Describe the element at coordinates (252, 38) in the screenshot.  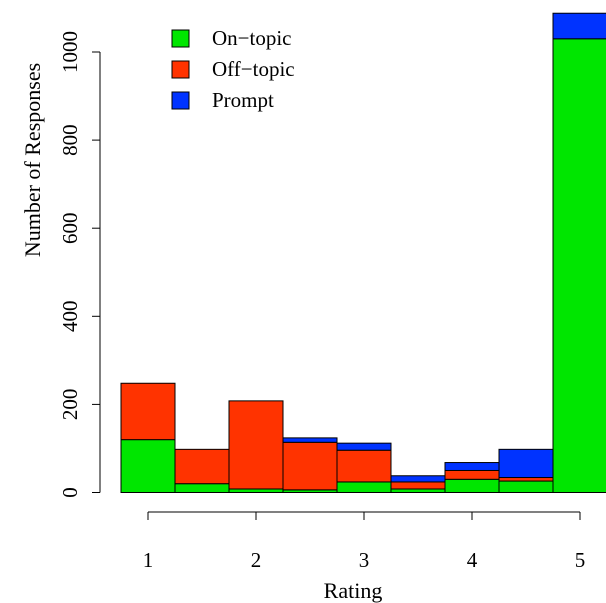
I see `legend-label-1: On−topic` at that location.